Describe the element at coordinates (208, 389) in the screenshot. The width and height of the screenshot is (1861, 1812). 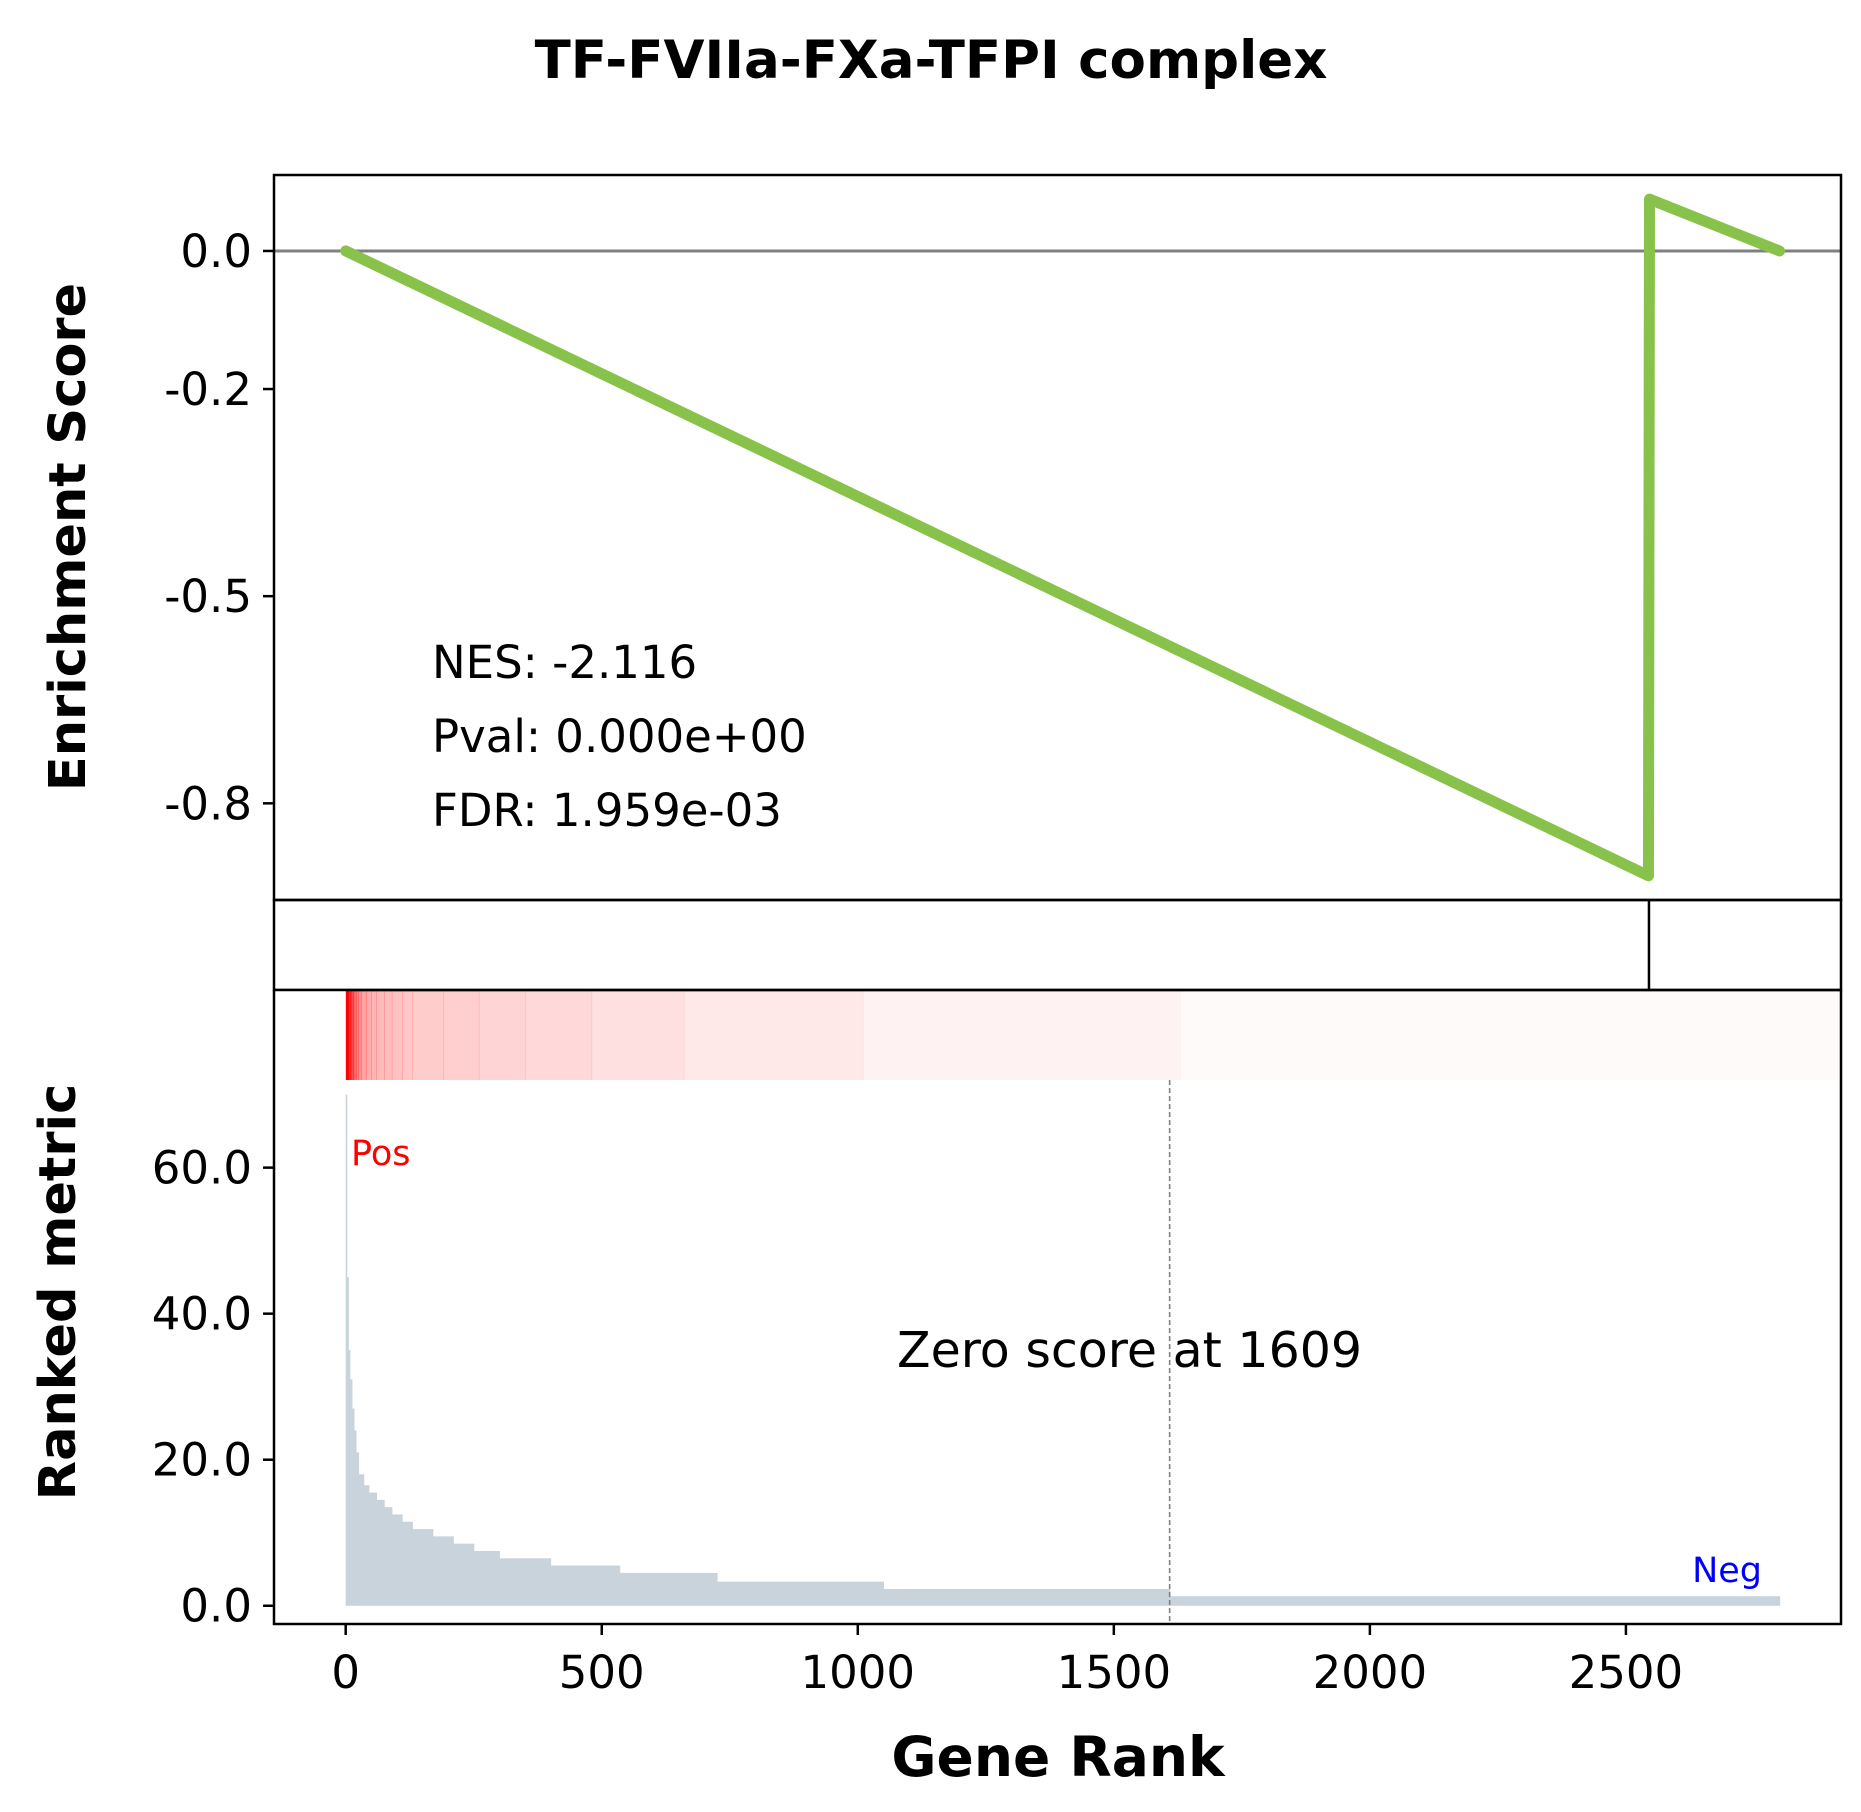
I see `es-y-tick-label: -0.2` at that location.